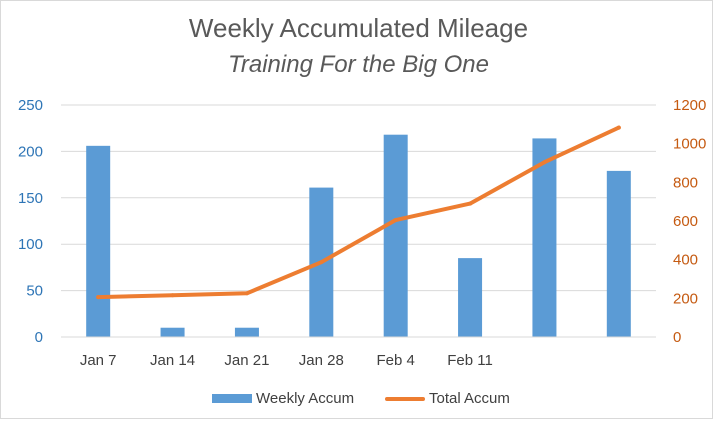 The image size is (715, 422). Describe the element at coordinates (246, 360) in the screenshot. I see `x-axis-tick-label: Jan 21` at that location.